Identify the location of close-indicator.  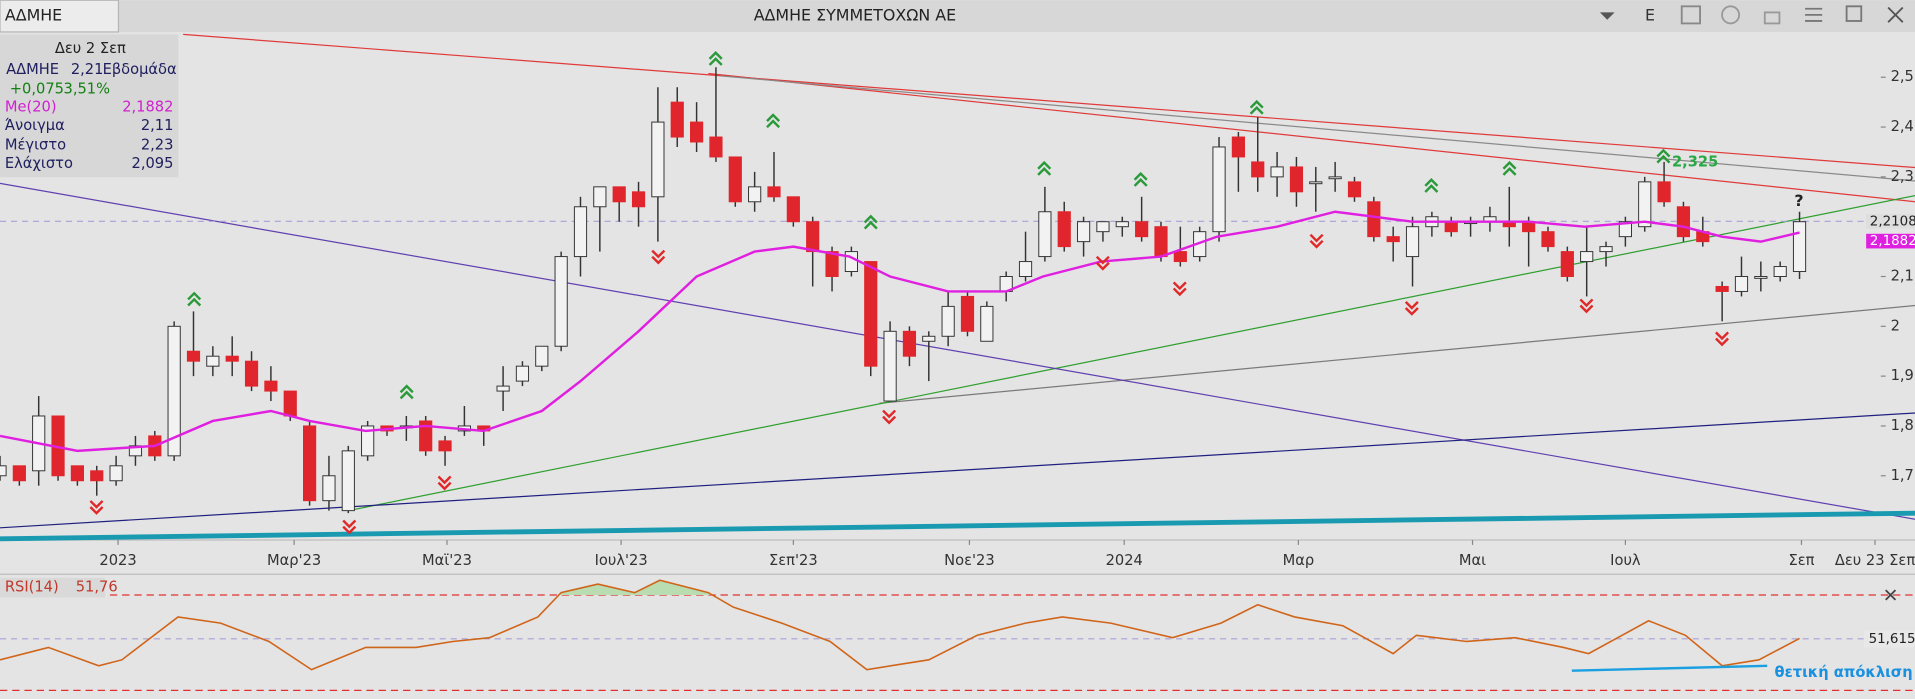
(1891, 595).